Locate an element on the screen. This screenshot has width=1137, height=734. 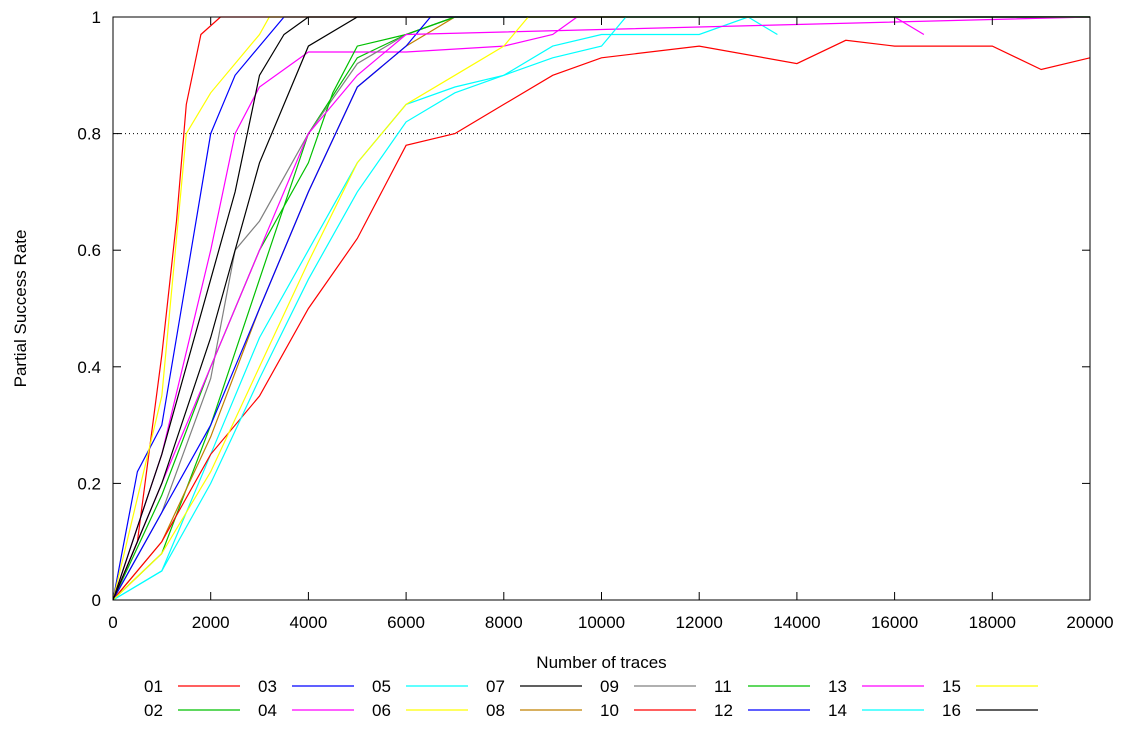
legend-label-15: 15 is located at coordinates (951, 686).